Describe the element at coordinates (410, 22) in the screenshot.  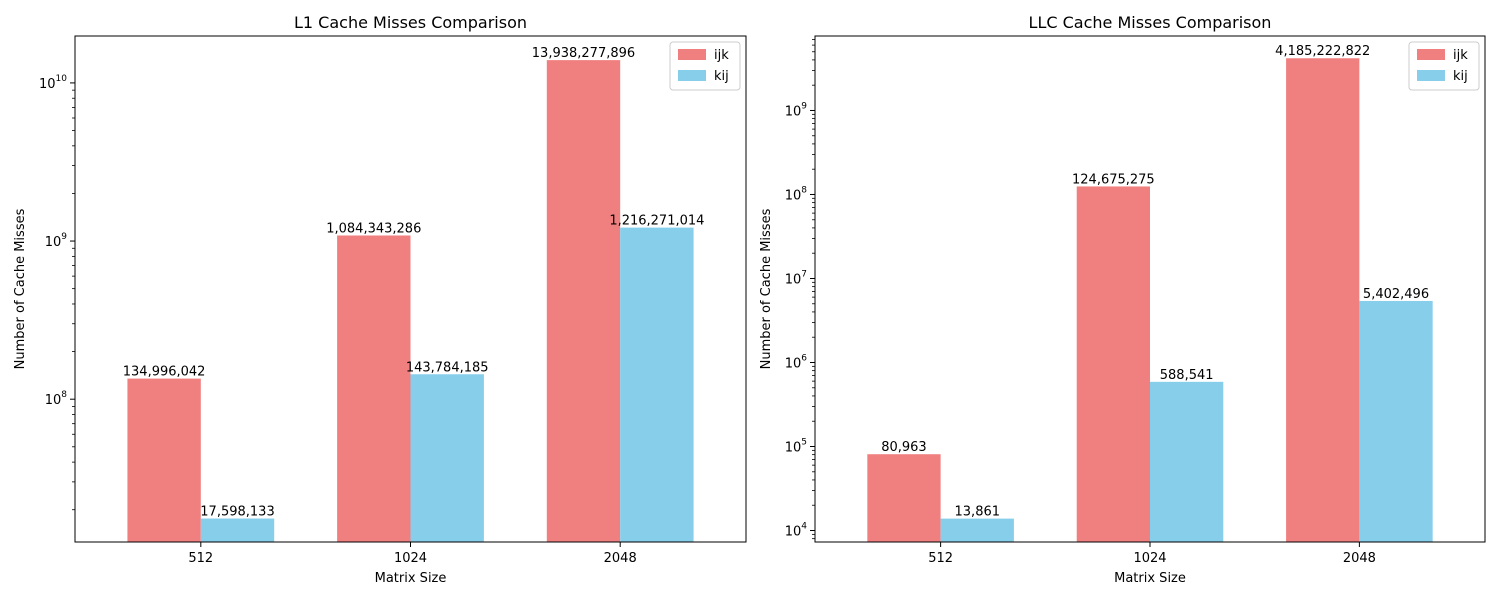
I see `chart-title: L1 Cache Misses Comparison` at that location.